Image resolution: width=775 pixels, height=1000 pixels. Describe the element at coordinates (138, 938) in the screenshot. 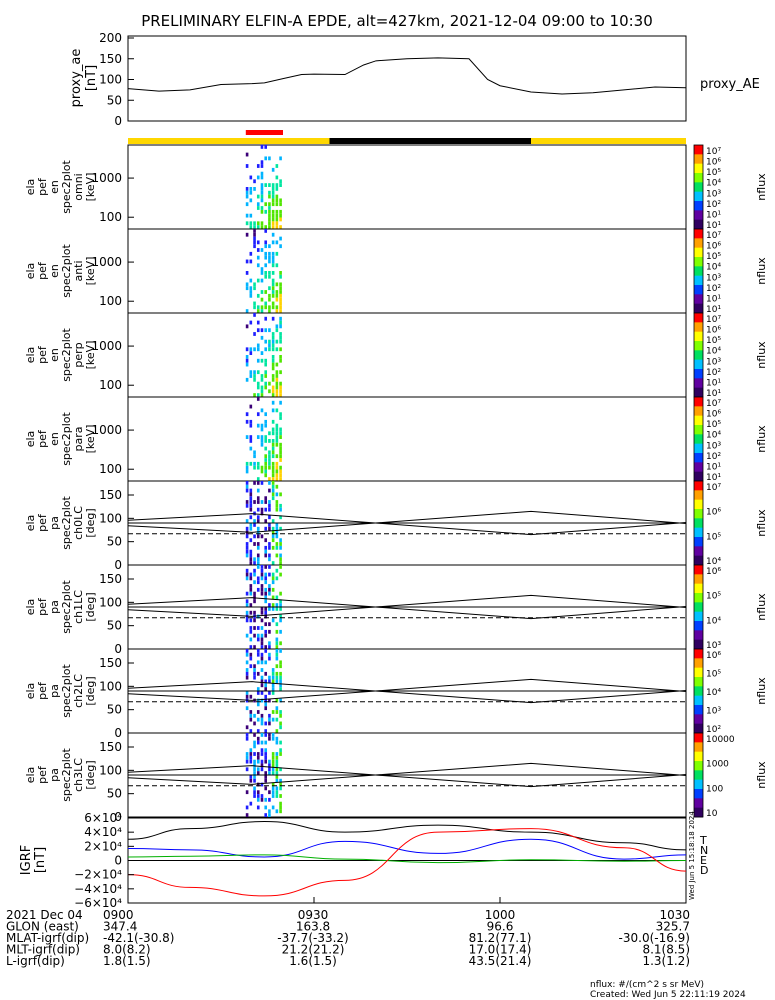

I see `footer-value: -42.1(-30.8)` at that location.